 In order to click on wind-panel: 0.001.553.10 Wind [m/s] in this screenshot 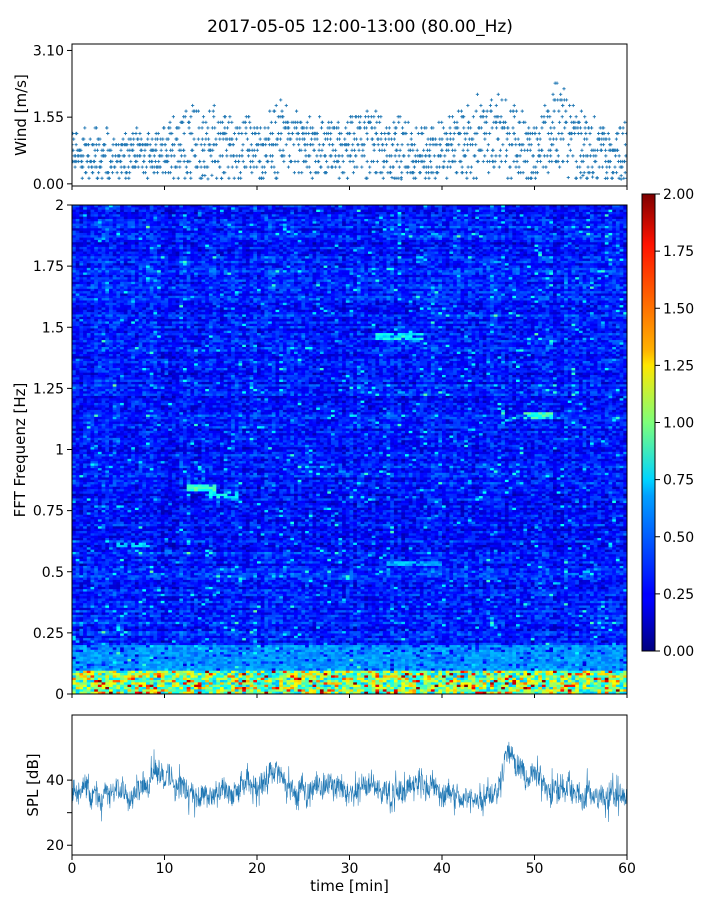, I will do `click(320, 118)`.